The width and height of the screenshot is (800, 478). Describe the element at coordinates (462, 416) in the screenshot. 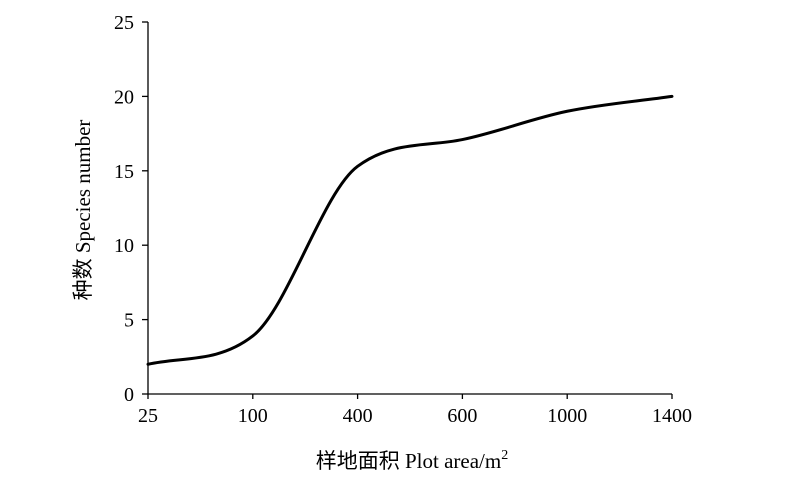

I see `x-tick-label: 600` at that location.